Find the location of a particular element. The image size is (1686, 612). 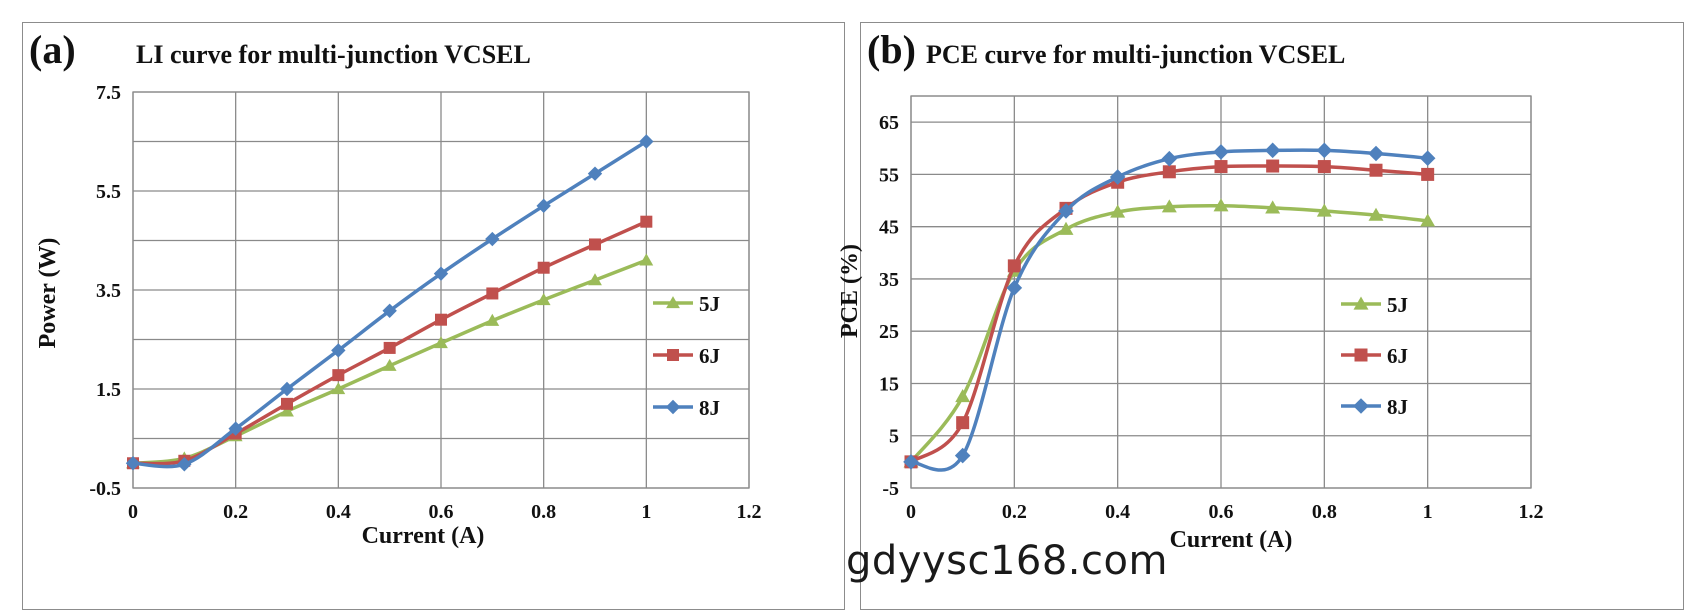

y-tick-label: -0.5 is located at coordinates (105, 489).